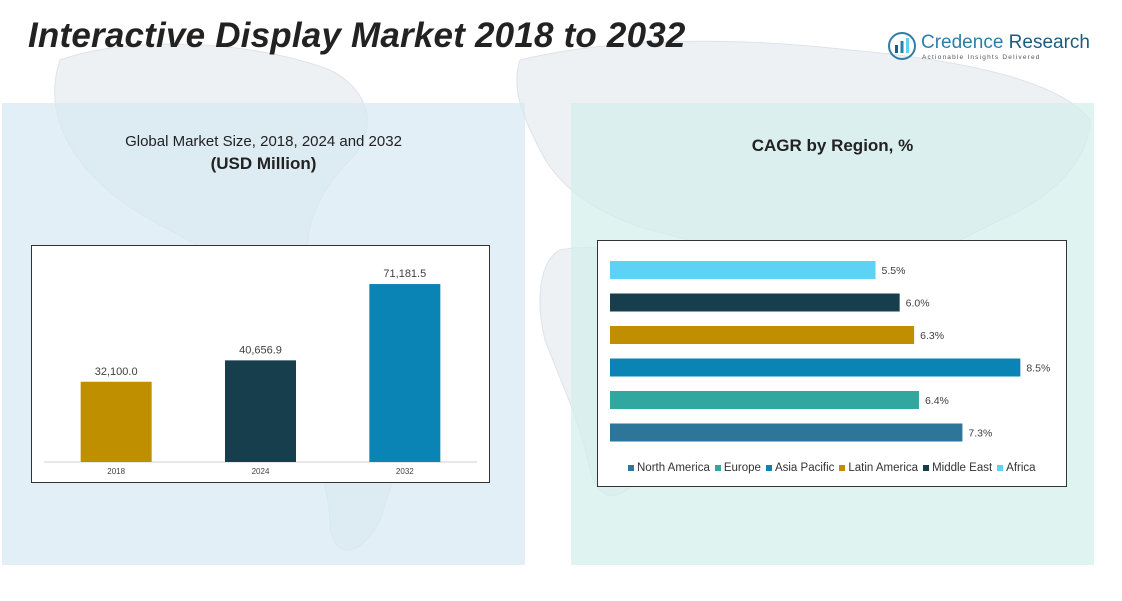 Image resolution: width=1122 pixels, height=601 pixels. I want to click on legend-item-north-america: North America, so click(669, 468).